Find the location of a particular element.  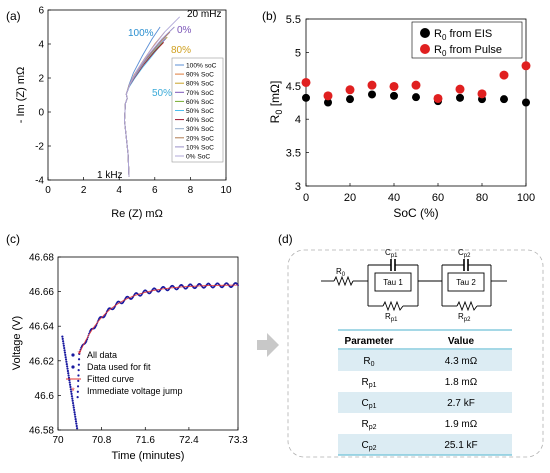

svg-text: Fitted curve is located at coordinates (110, 379).